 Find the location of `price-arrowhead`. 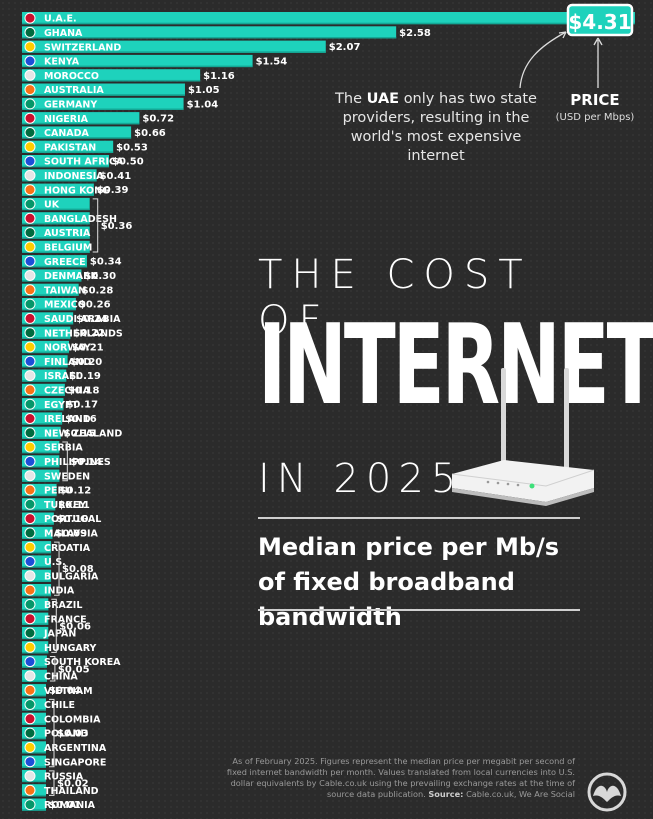

price-arrowhead is located at coordinates (598, 41).